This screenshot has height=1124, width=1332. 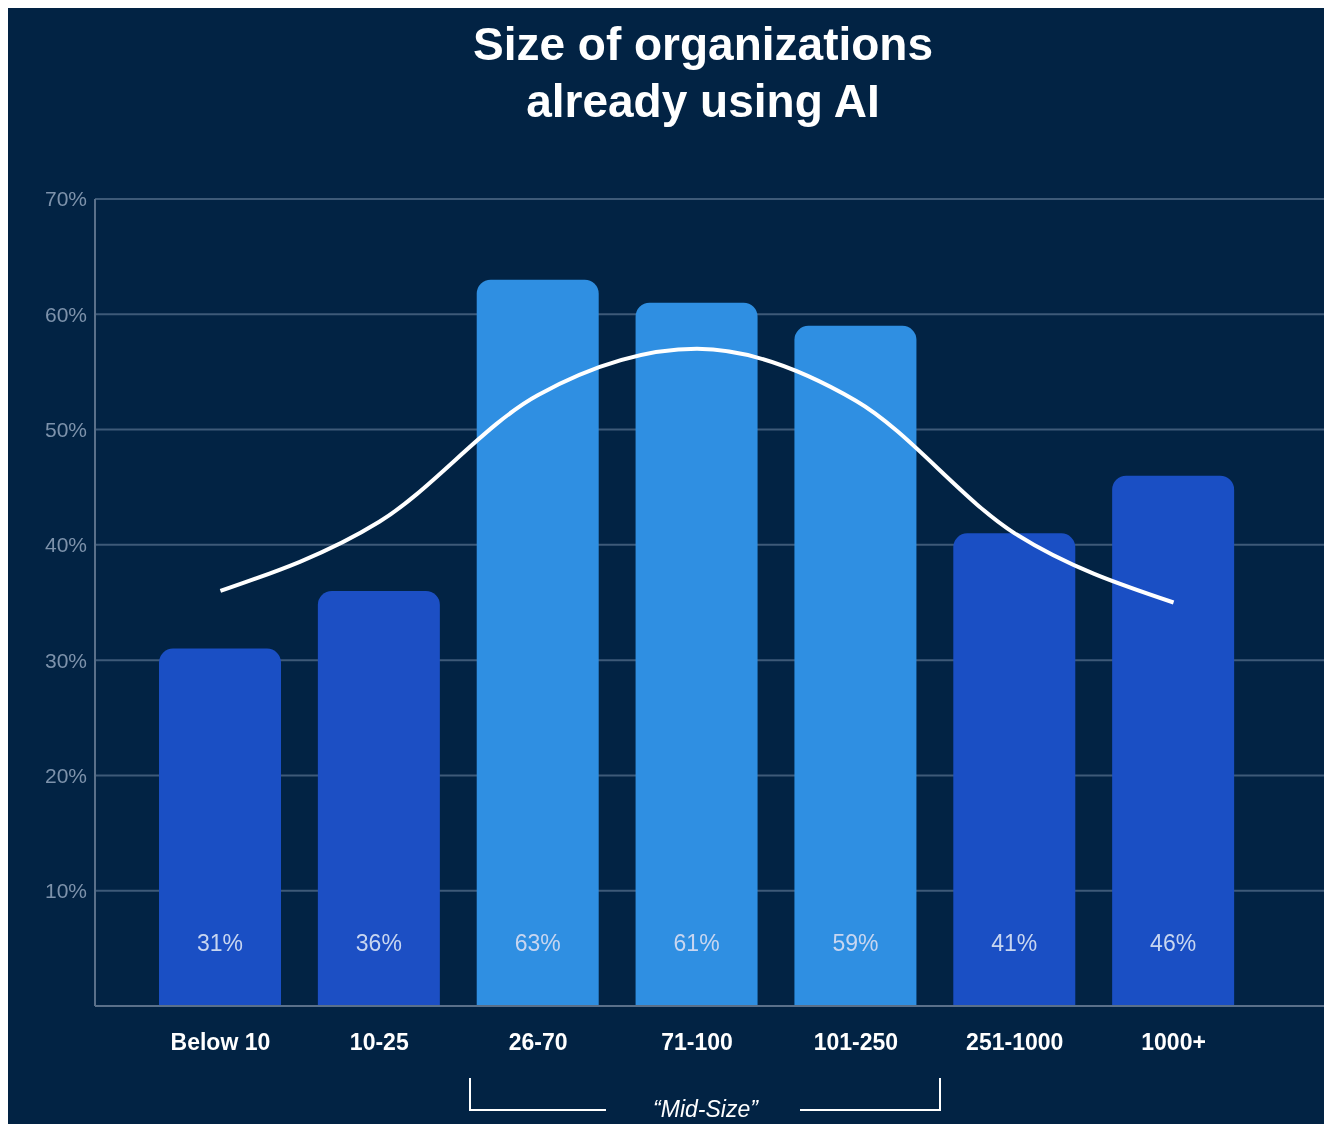 I want to click on y-tick-label: 20%, so click(x=65, y=775).